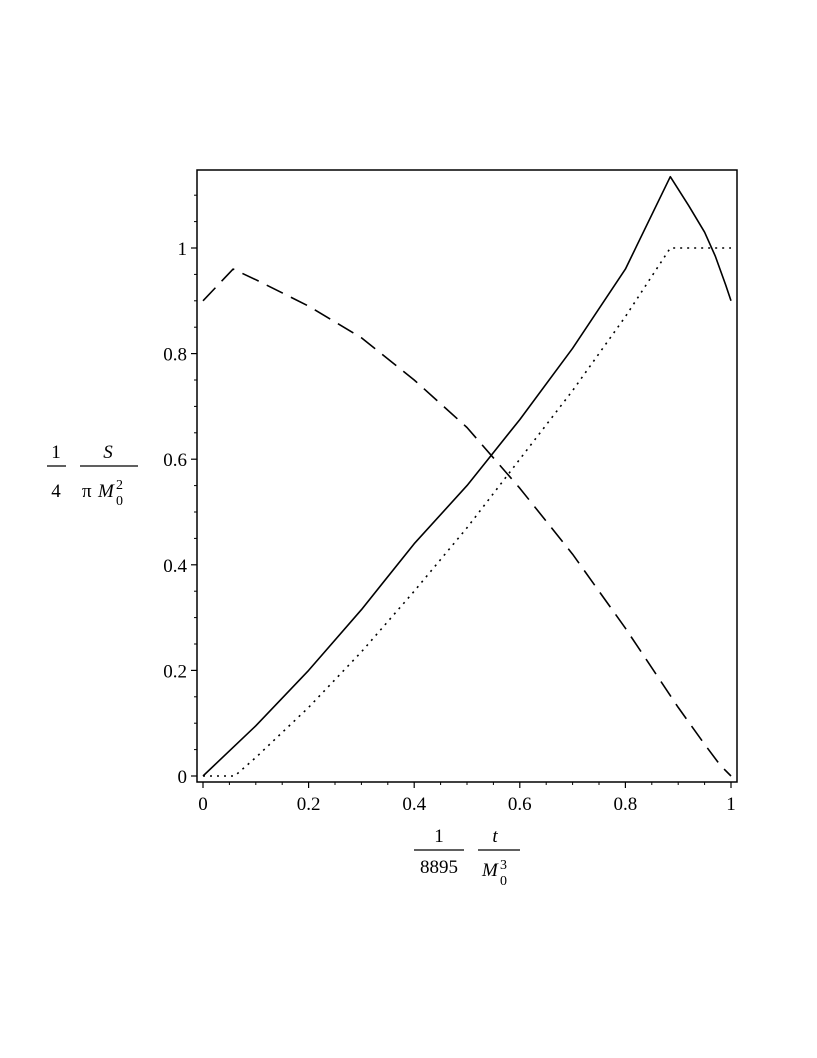 This screenshot has height=1058, width=817. I want to click on xlabel-num-var: t, so click(495, 836).